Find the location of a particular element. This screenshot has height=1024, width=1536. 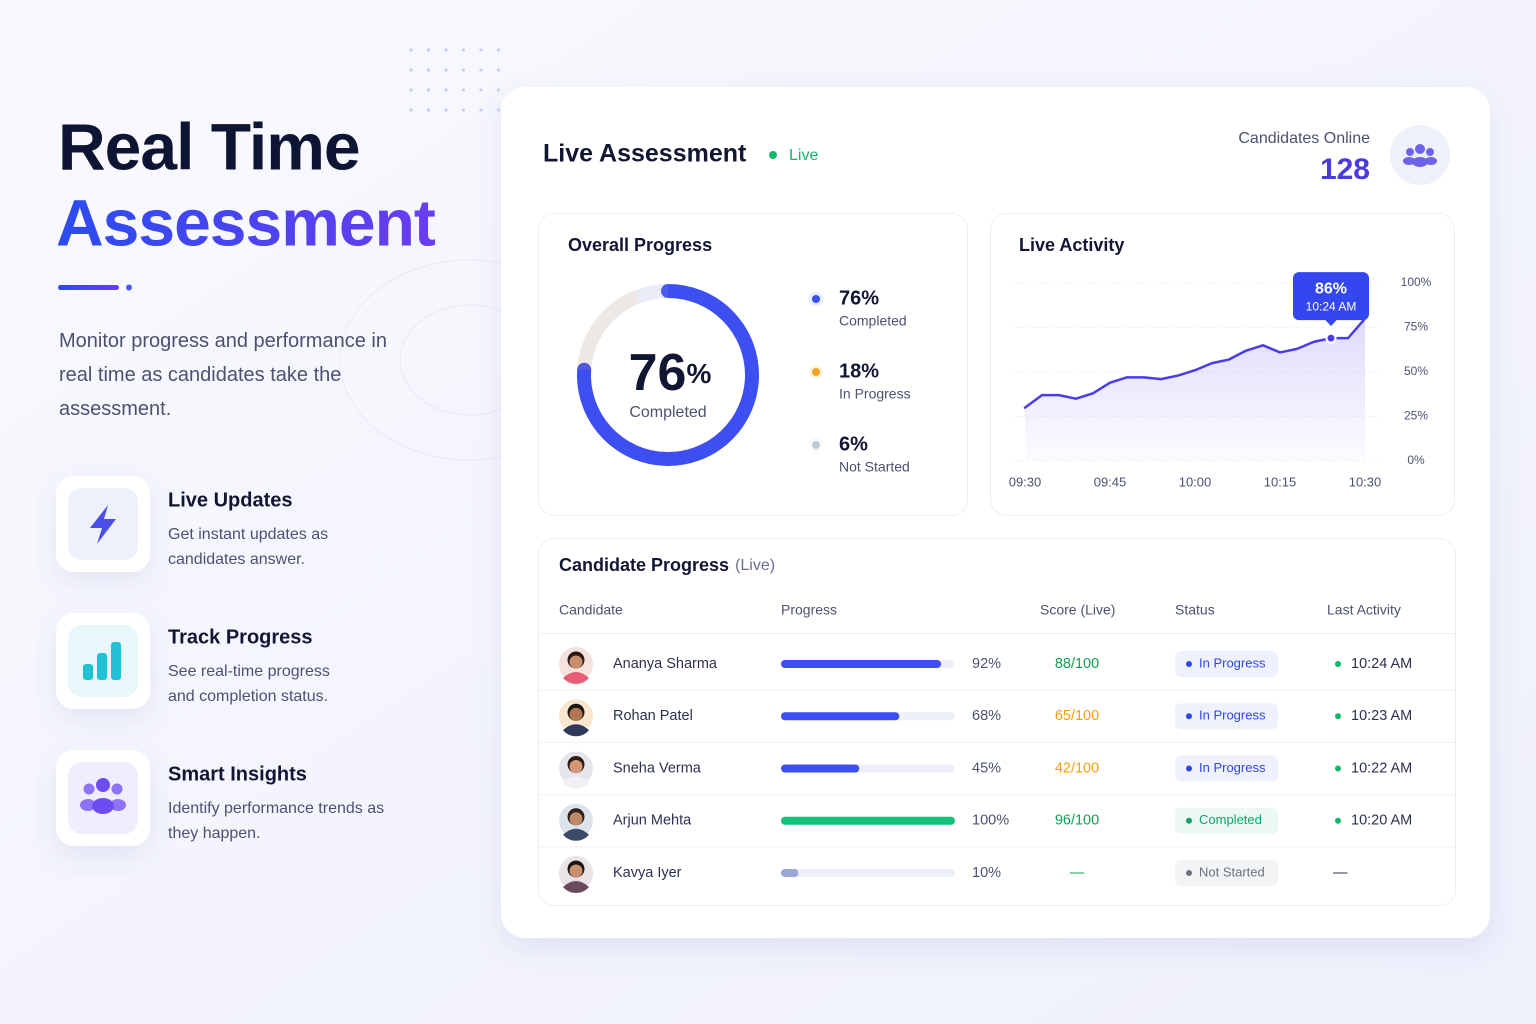

y-tick-label: 0% is located at coordinates (1416, 460).